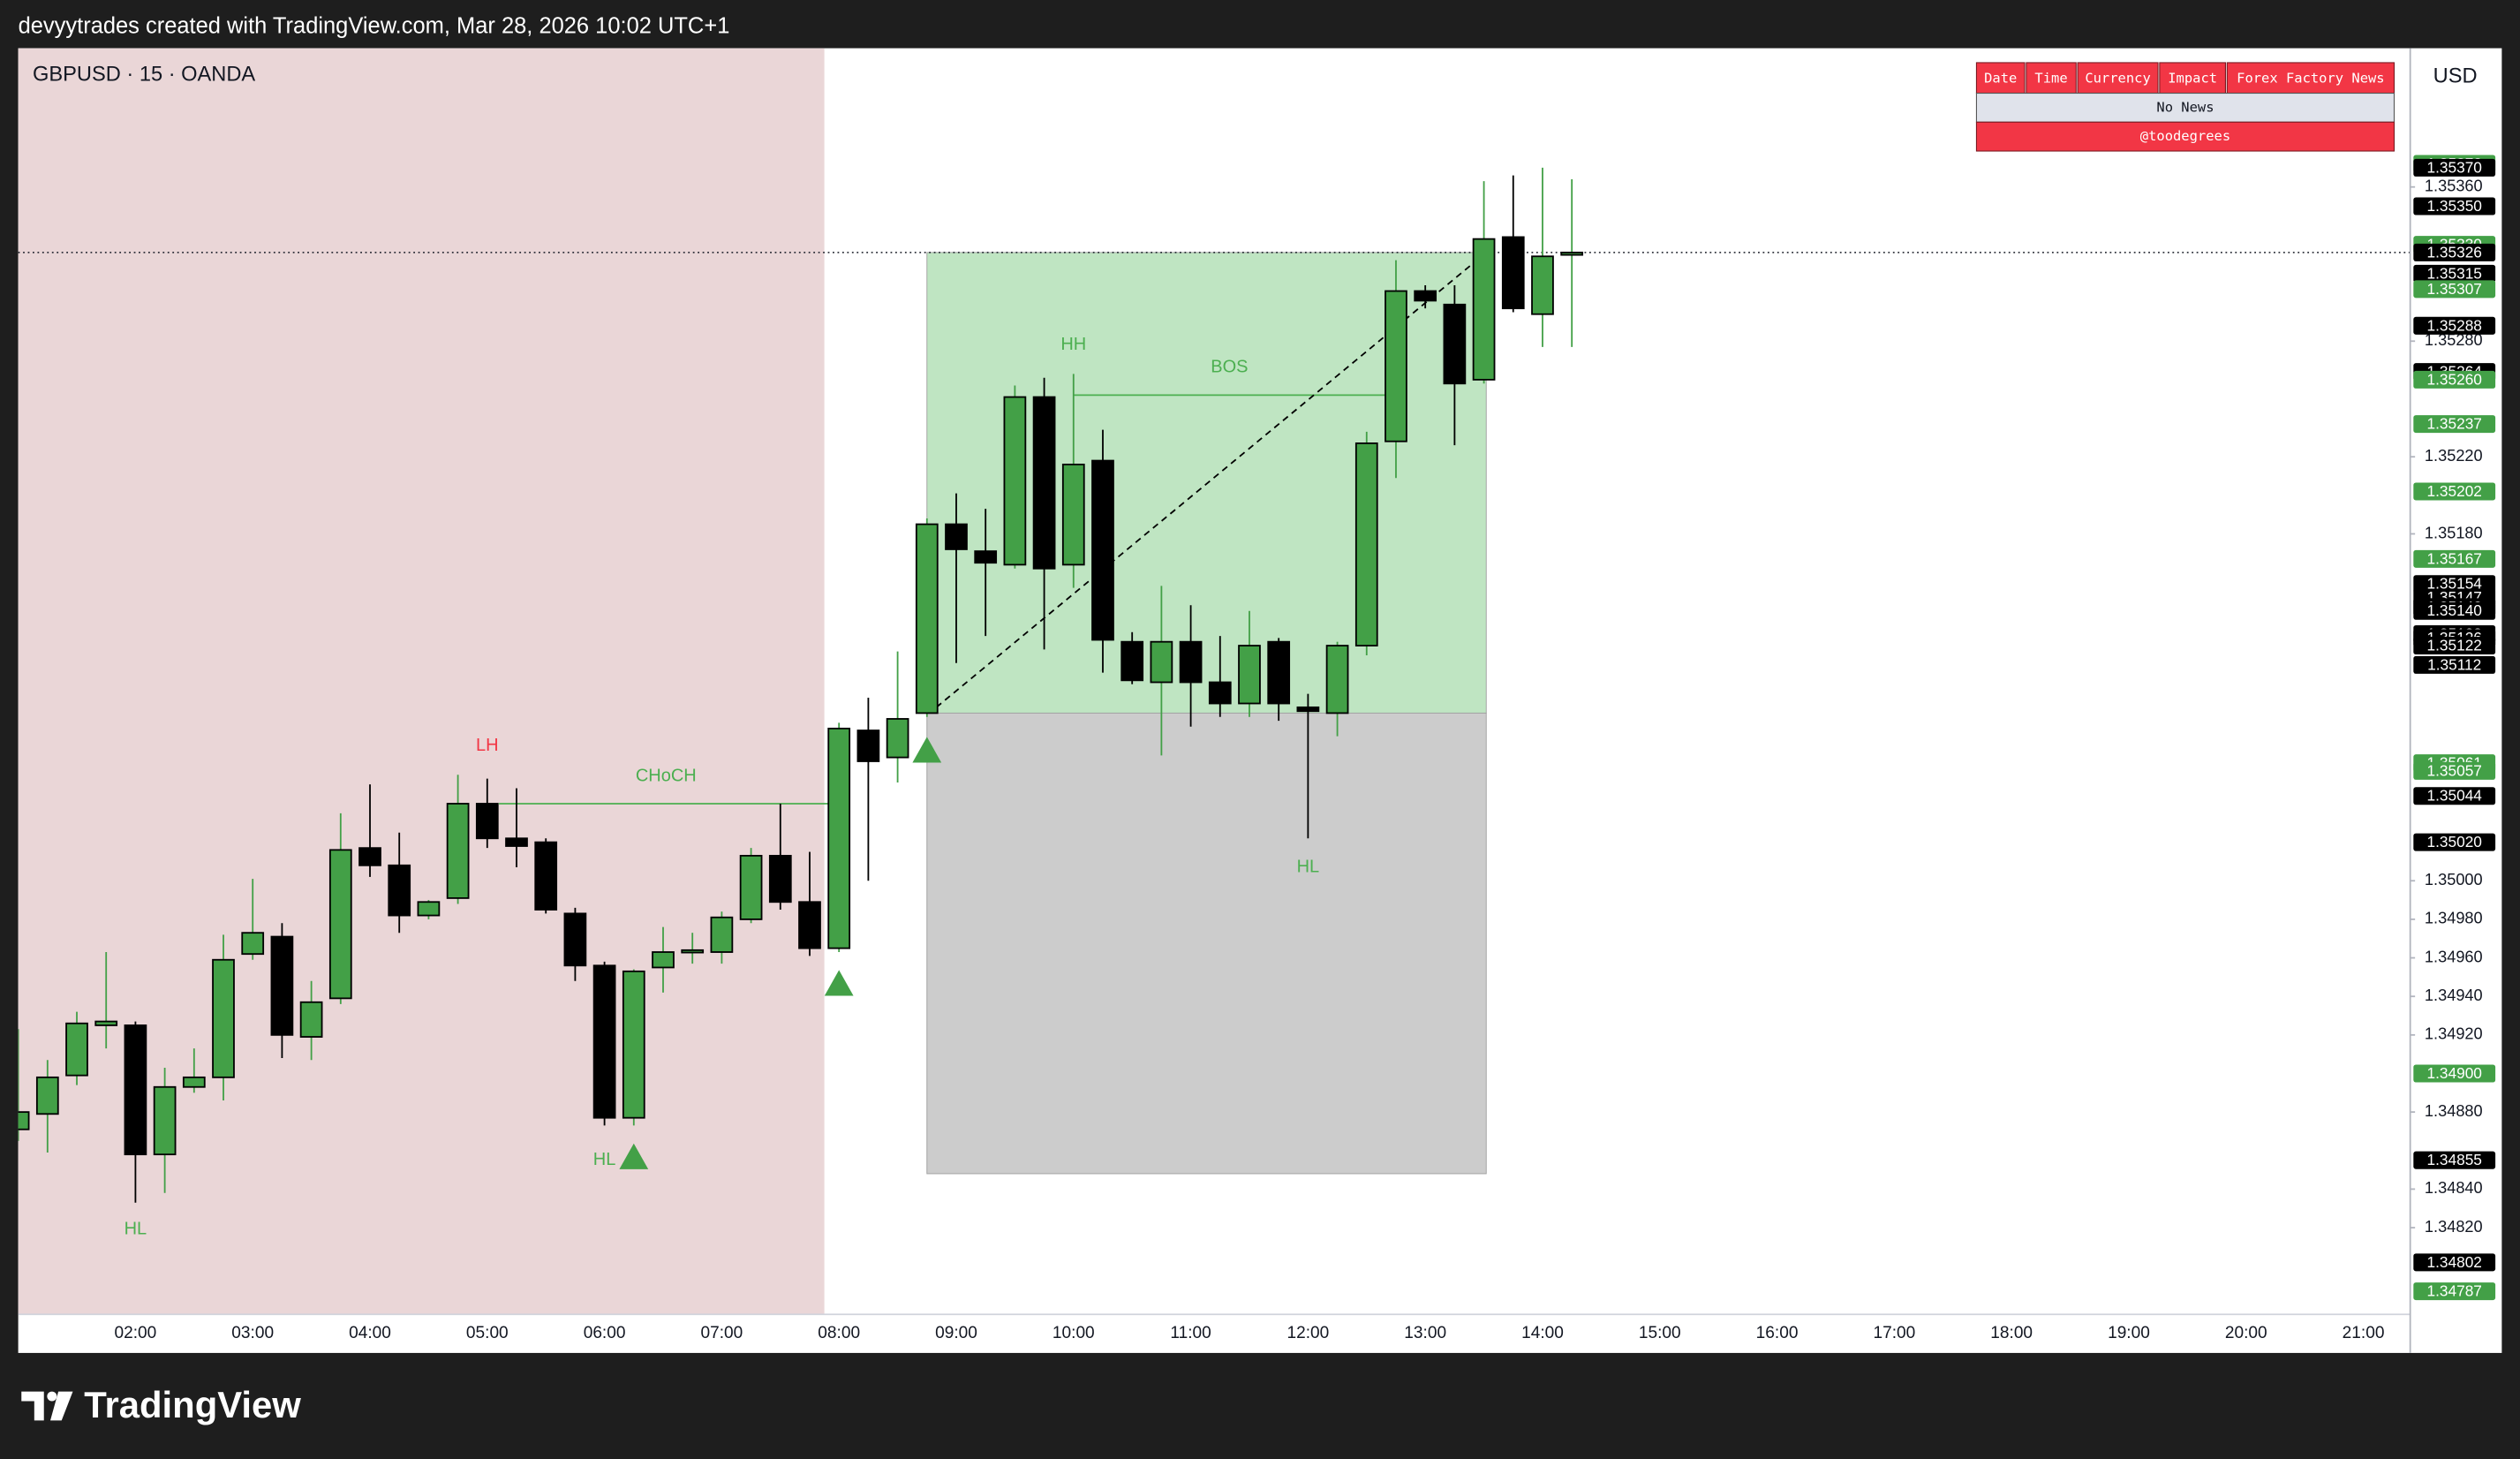  I want to click on x-tick-label: 18:00, so click(2011, 1333).